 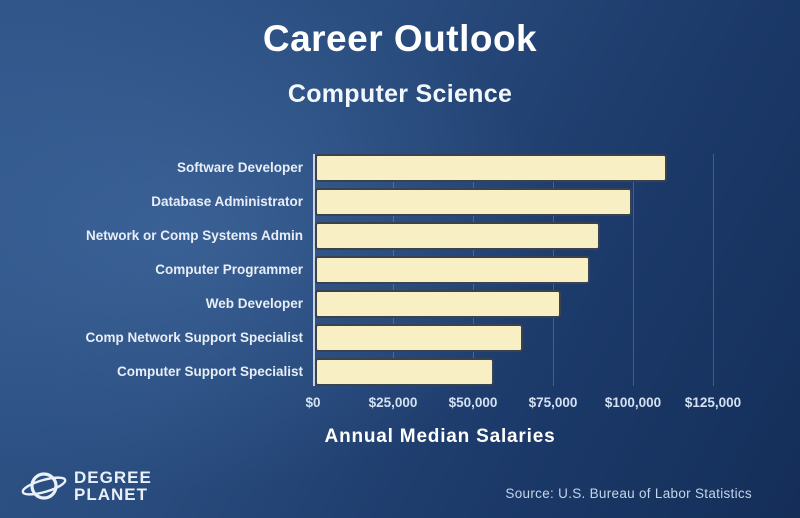 I want to click on x-axis: $0 $25,000 $50,000 $75,000 $100,000 $125,000, so click(x=400, y=405).